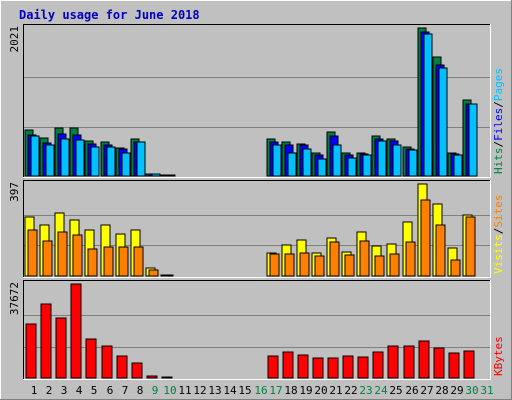 The image size is (512, 400). Describe the element at coordinates (498, 104) in the screenshot. I see `legend-entry-3: /` at that location.